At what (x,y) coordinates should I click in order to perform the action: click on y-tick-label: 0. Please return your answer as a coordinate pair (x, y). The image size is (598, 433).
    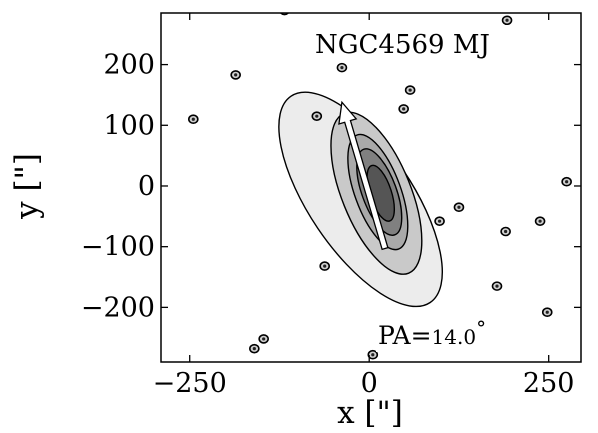
    Looking at the image, I should click on (146, 186).